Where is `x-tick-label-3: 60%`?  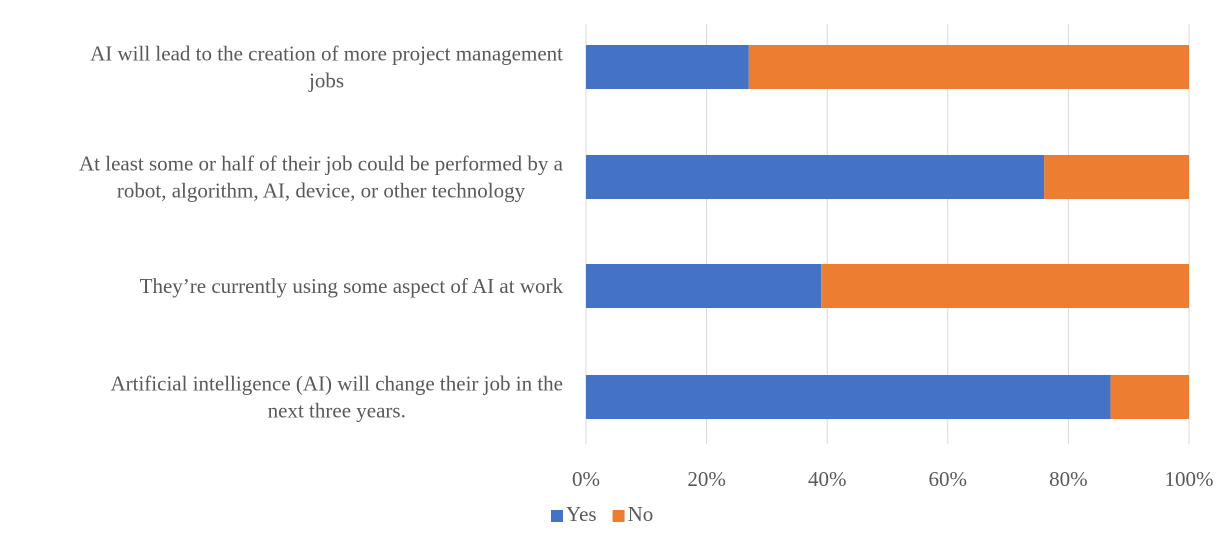
x-tick-label-3: 60% is located at coordinates (948, 479).